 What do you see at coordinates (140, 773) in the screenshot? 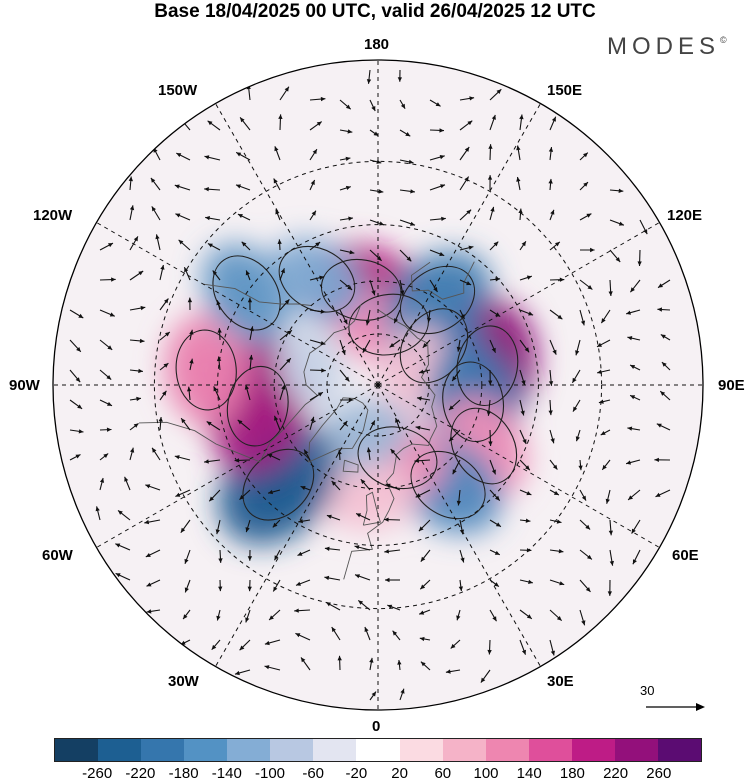
I see `colorbar-tick-1: -220` at bounding box center [140, 773].